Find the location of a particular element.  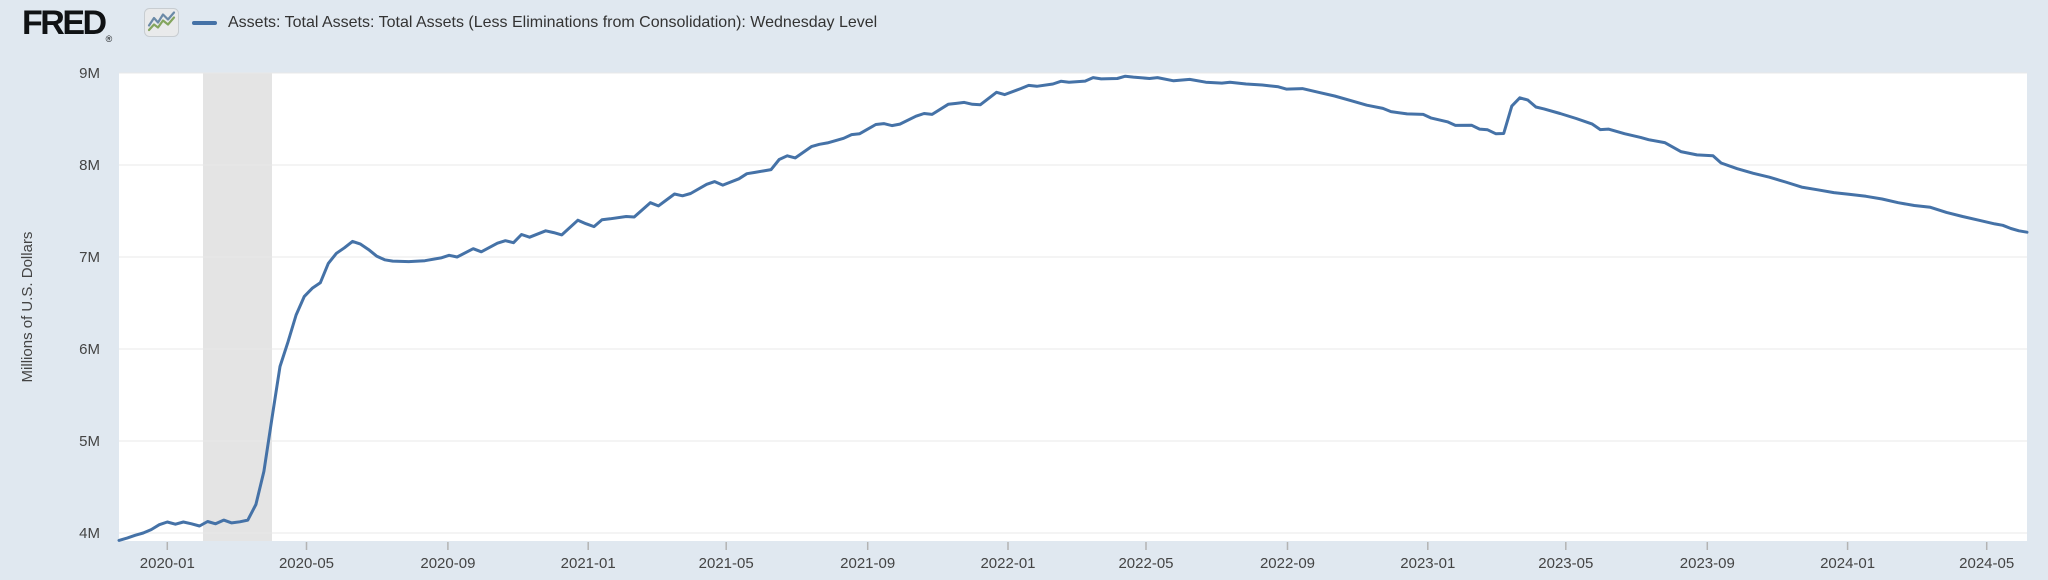

fred-logo: FRED® is located at coordinates (67, 26).